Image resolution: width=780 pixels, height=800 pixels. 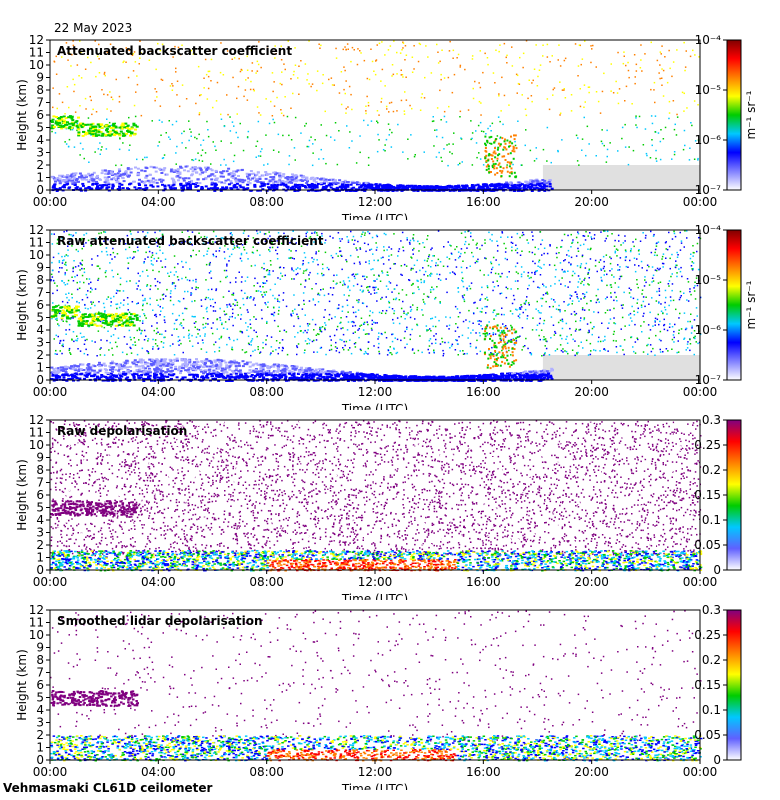 I want to click on colorbar-tick-label: 0.1, so click(x=711, y=520).